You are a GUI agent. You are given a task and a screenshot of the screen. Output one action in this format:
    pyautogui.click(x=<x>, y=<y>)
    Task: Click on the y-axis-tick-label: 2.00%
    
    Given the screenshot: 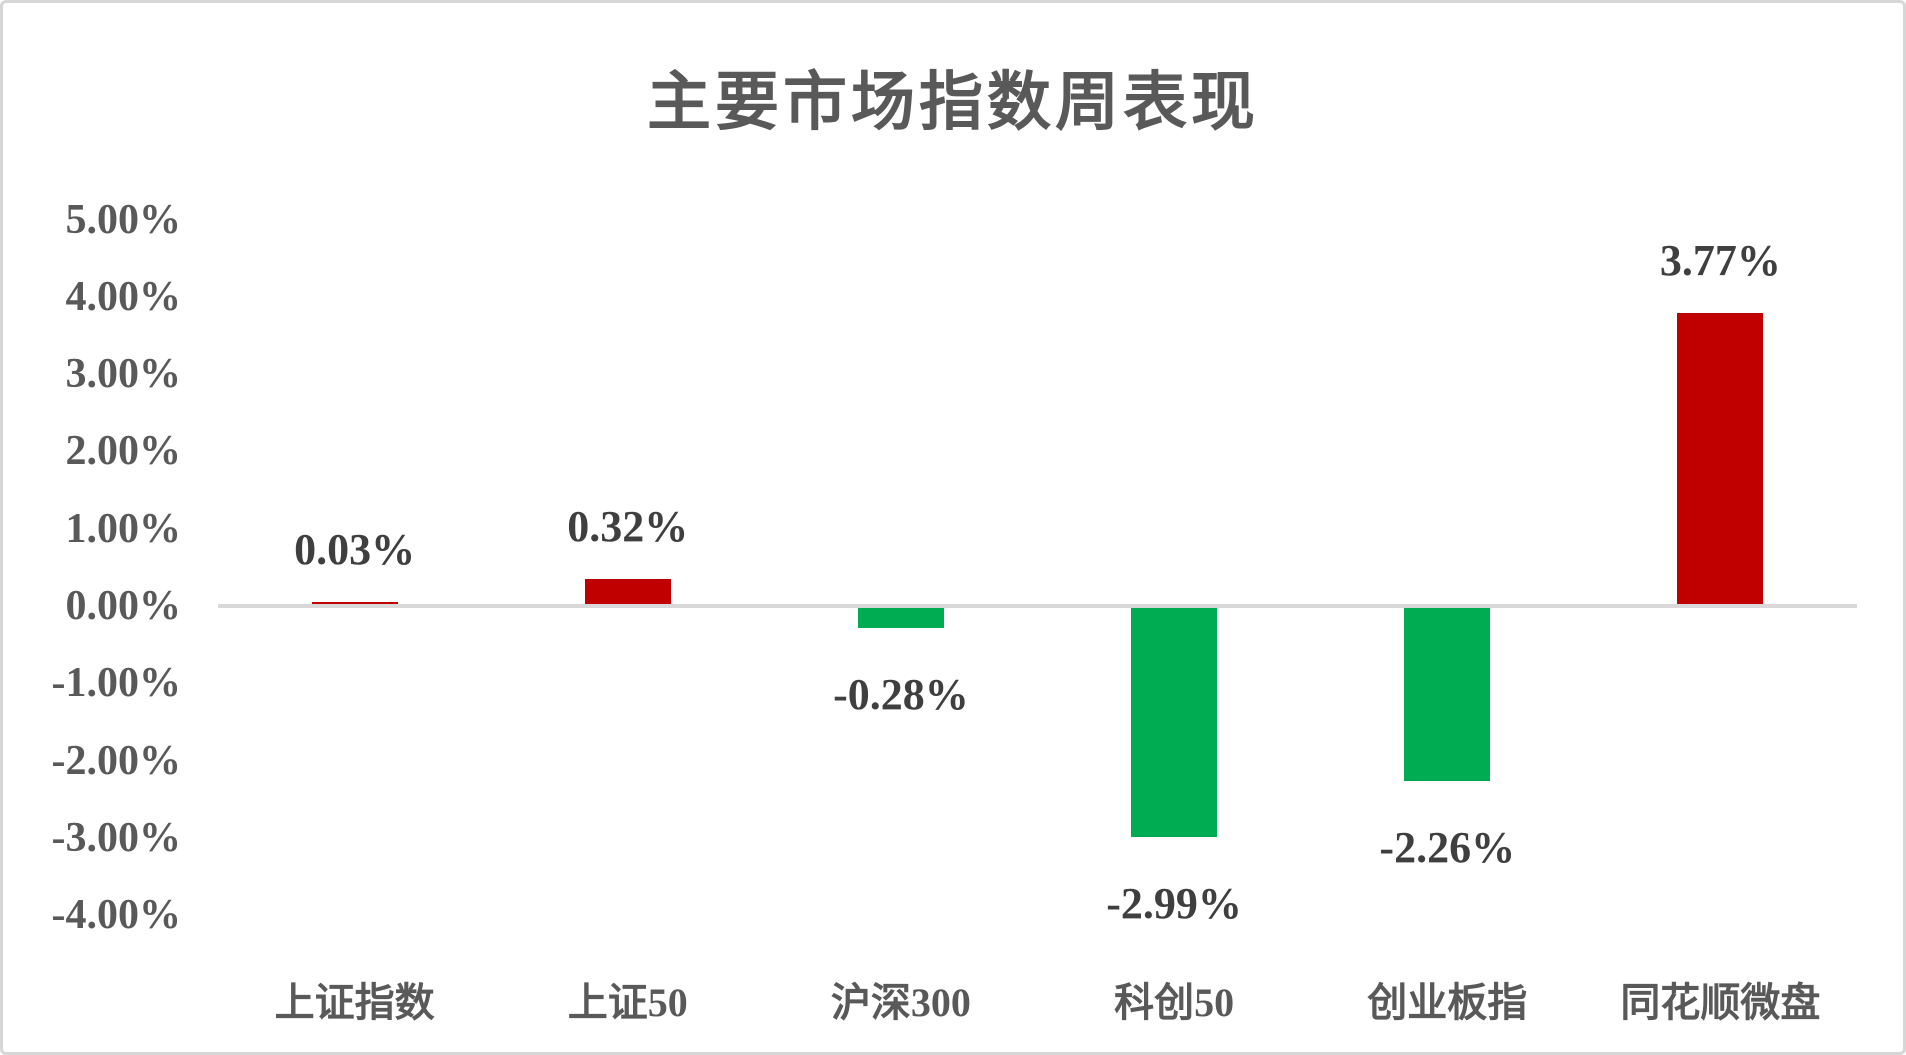 What is the action you would take?
    pyautogui.click(x=123, y=451)
    